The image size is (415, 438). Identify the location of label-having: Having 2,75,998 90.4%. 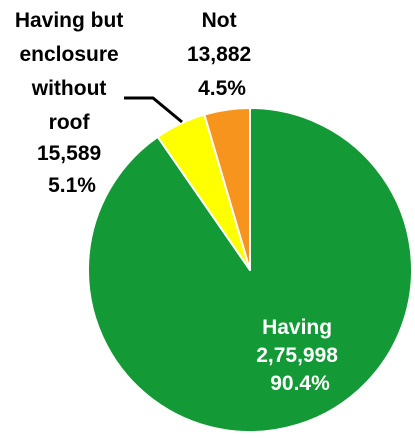
(300, 355).